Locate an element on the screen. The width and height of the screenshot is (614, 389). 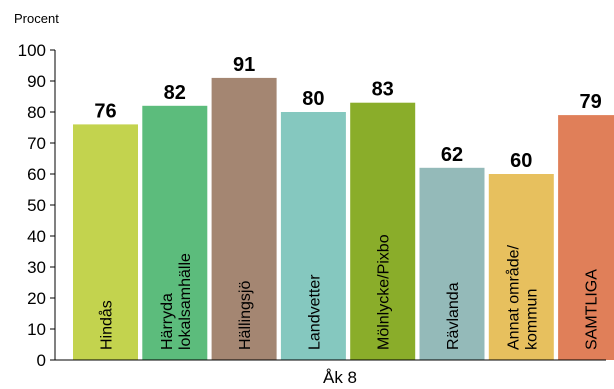
category-label: Rävlanda is located at coordinates (453, 316).